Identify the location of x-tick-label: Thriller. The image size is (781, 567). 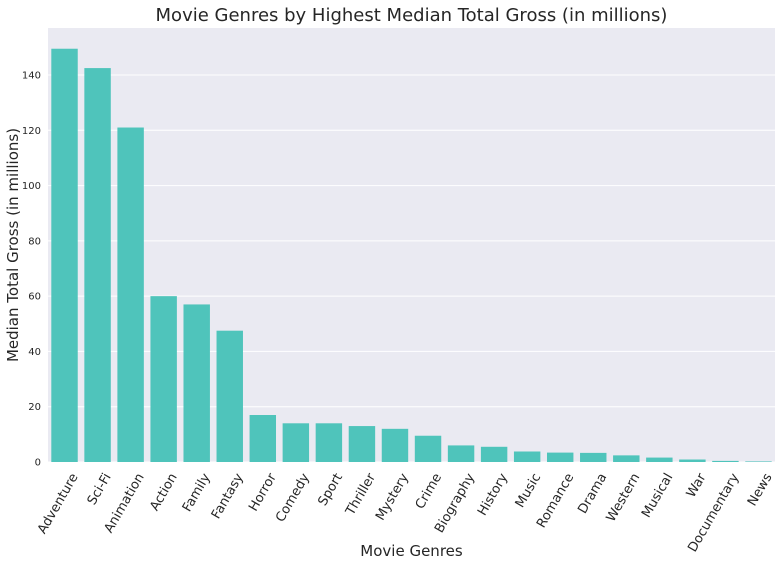
(361, 494).